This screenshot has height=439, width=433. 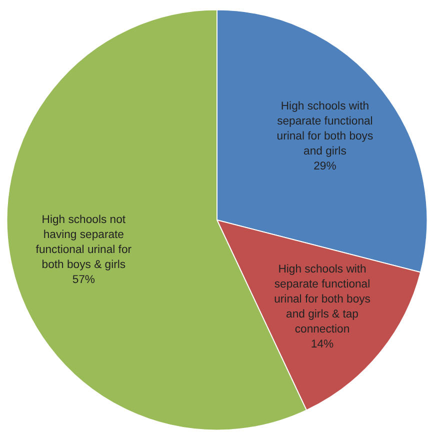 I want to click on data-label: 14%, so click(x=322, y=344).